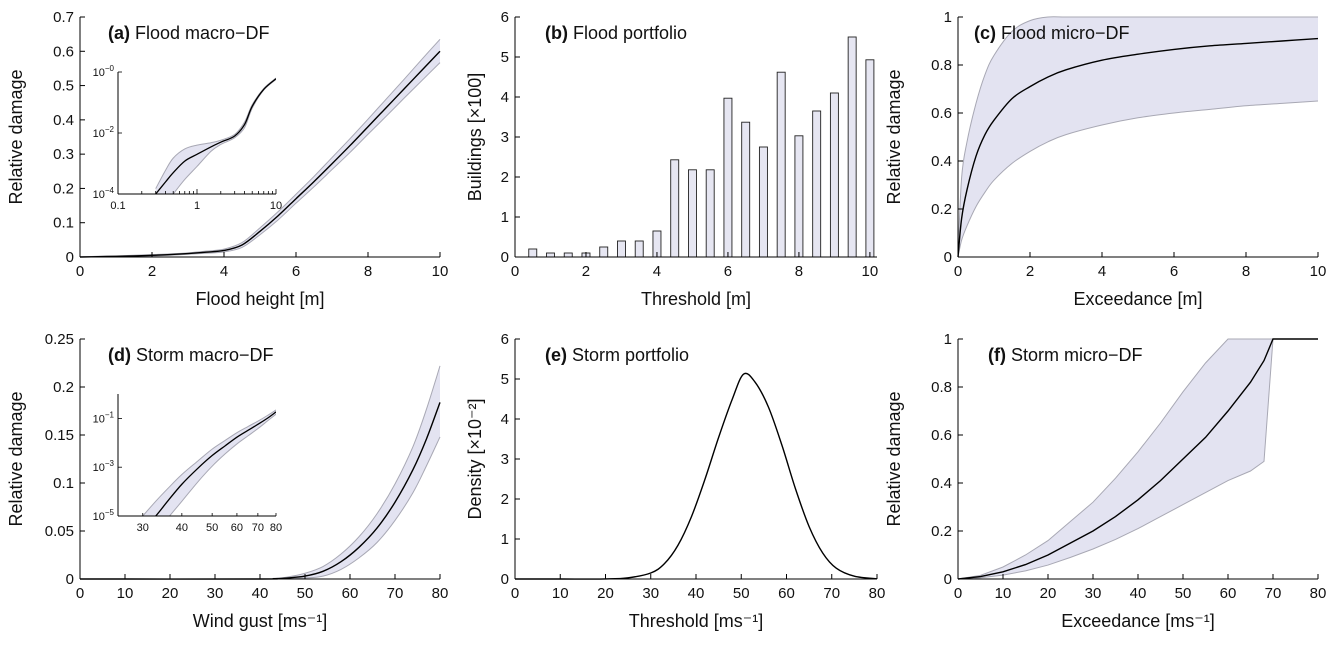 Image resolution: width=1338 pixels, height=648 pixels. Describe the element at coordinates (237, 528) in the screenshot. I see `inset-x-tick-label: 60` at that location.